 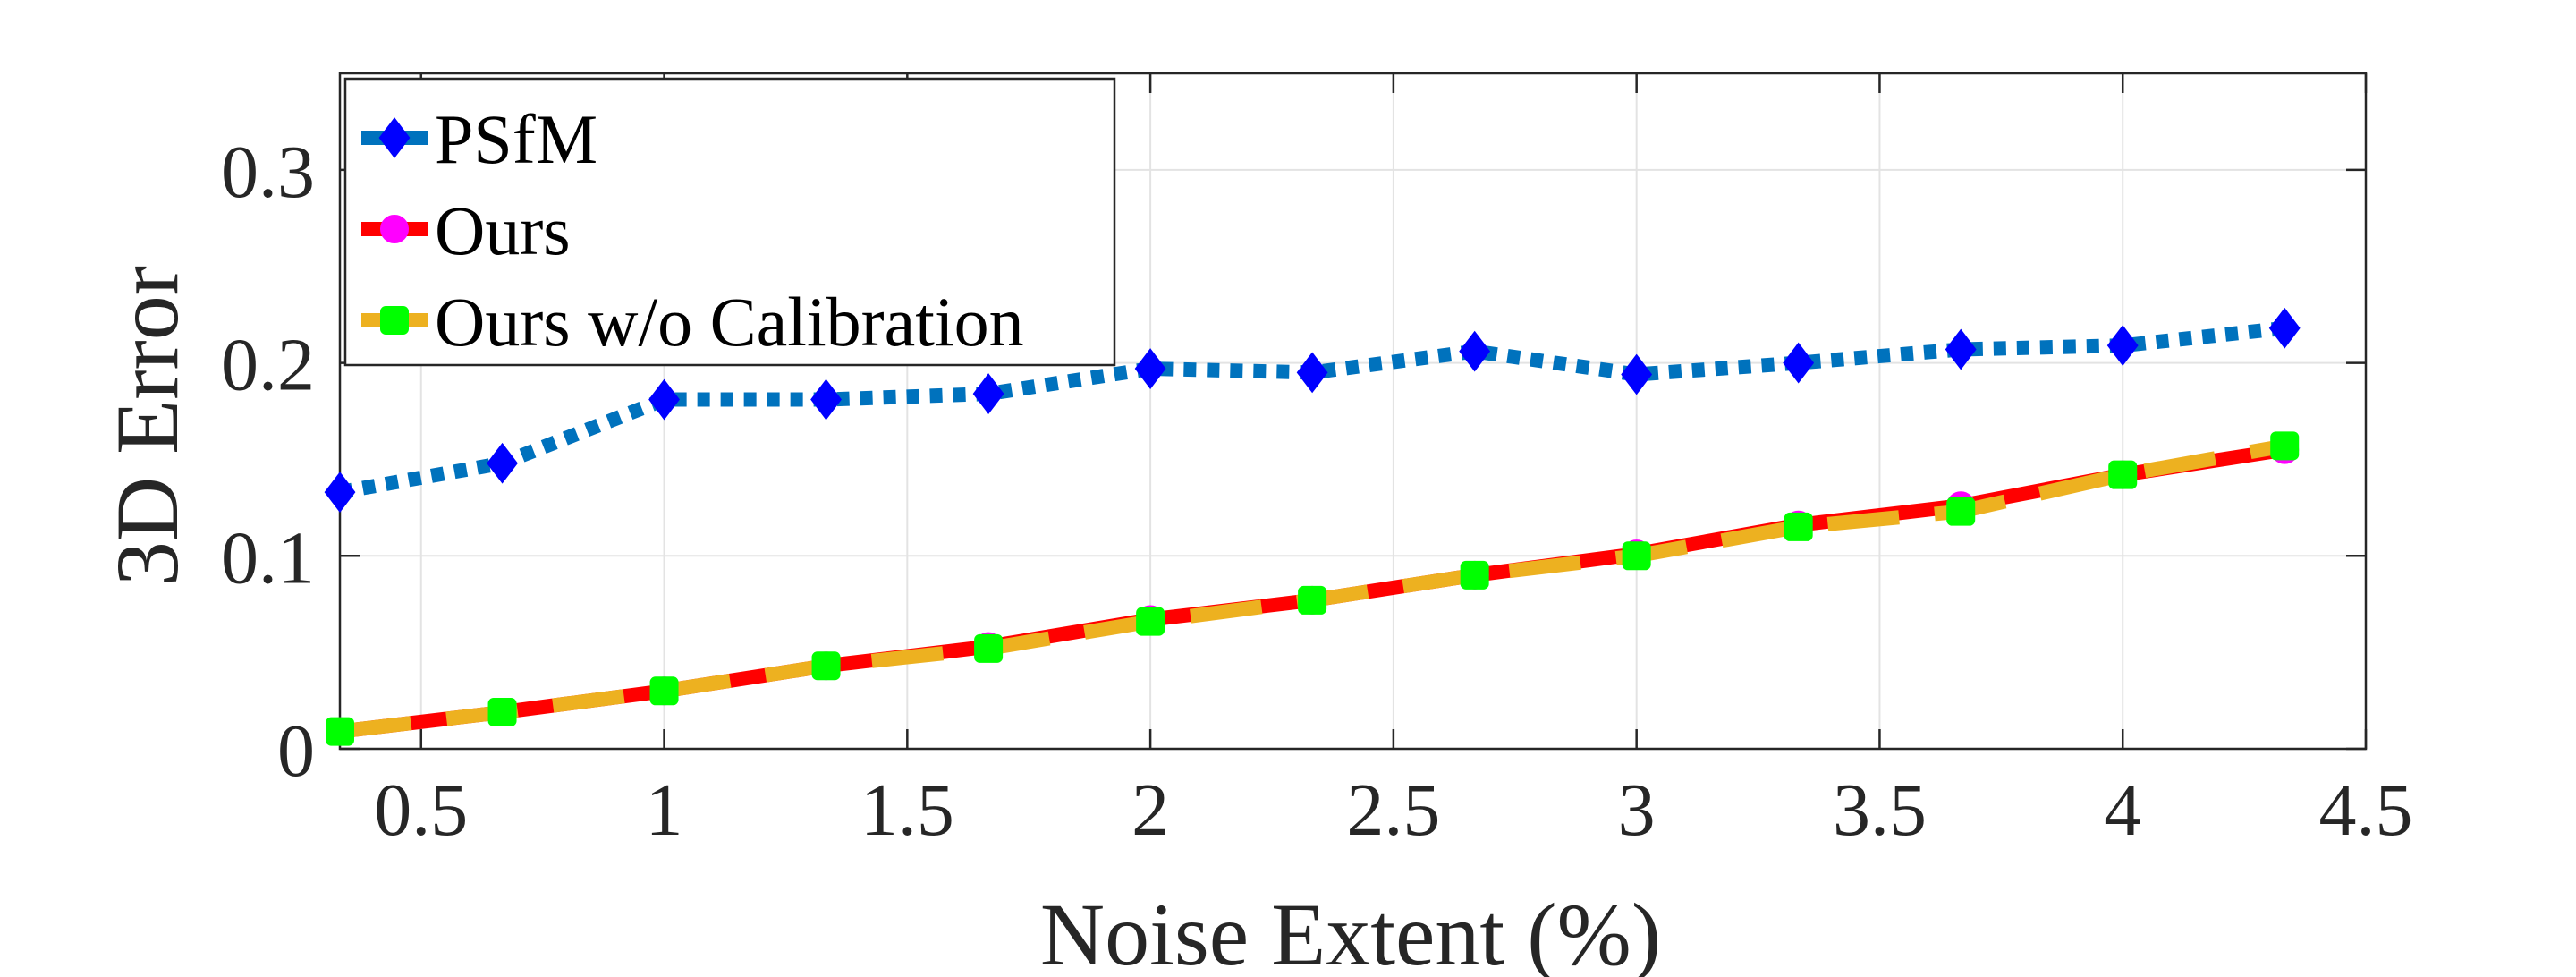 What do you see at coordinates (2366, 810) in the screenshot?
I see `x-tick-label: 4.5` at bounding box center [2366, 810].